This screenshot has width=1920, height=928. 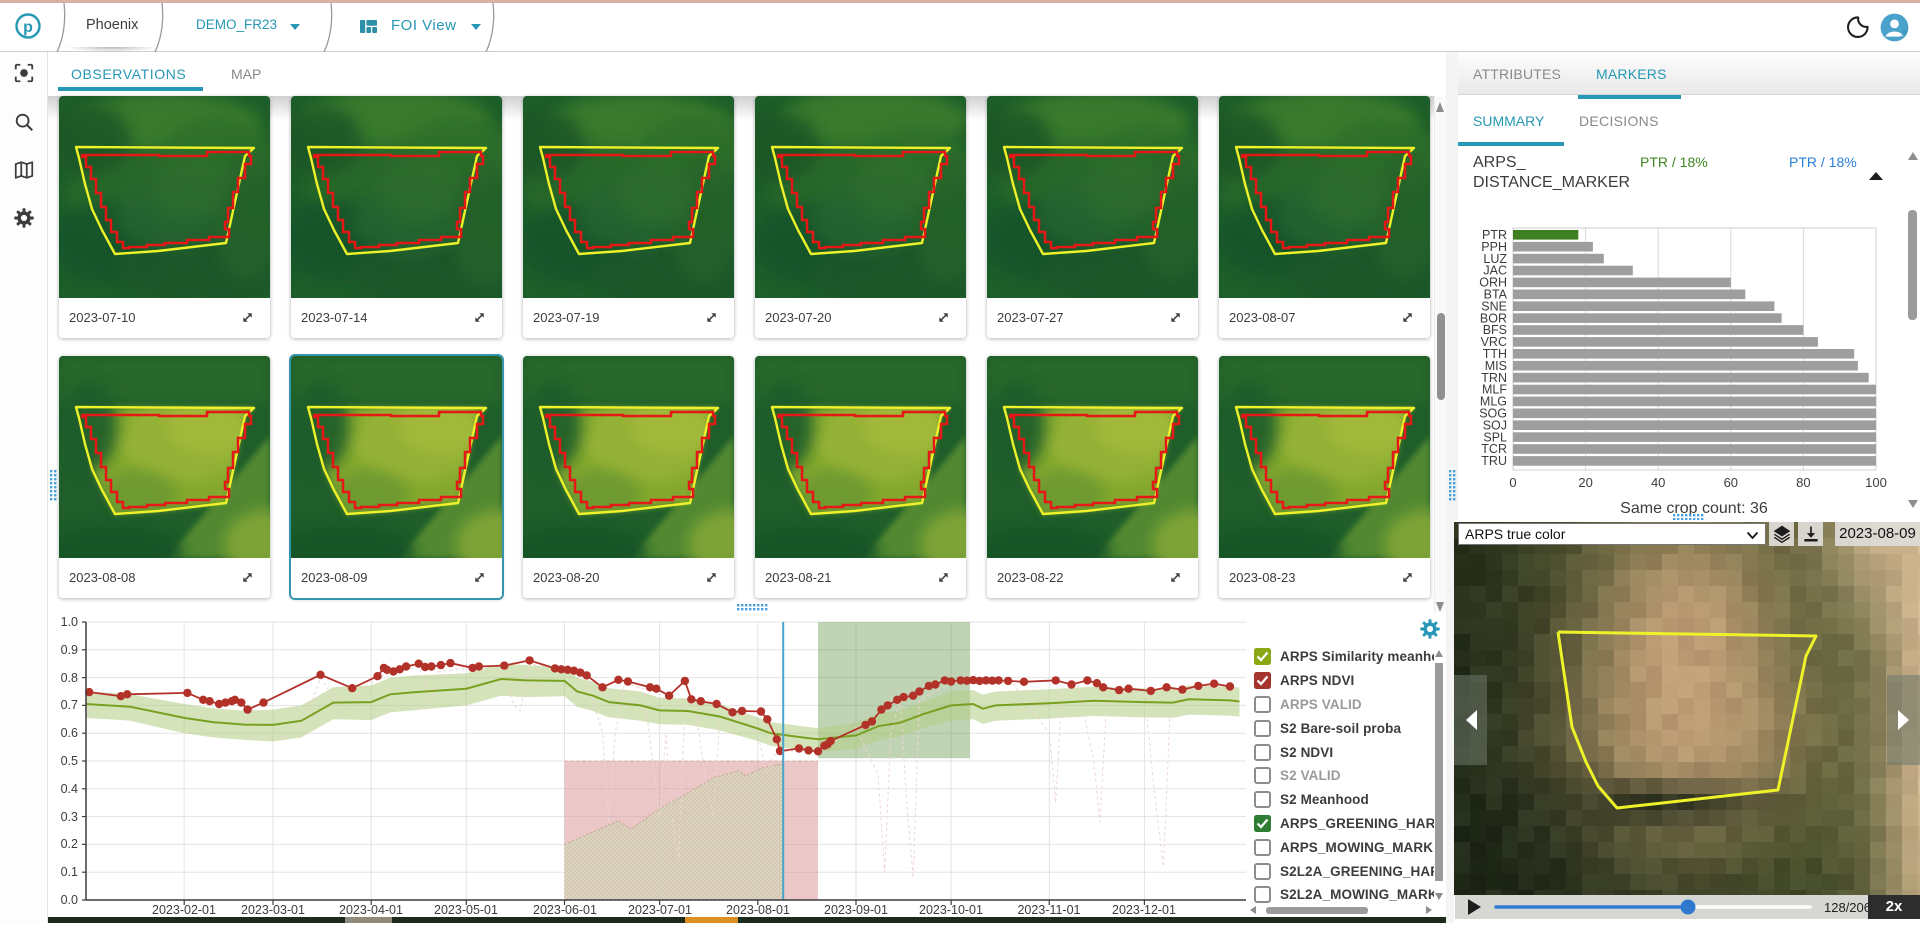 I want to click on svg-text: 80, so click(x=1803, y=482).